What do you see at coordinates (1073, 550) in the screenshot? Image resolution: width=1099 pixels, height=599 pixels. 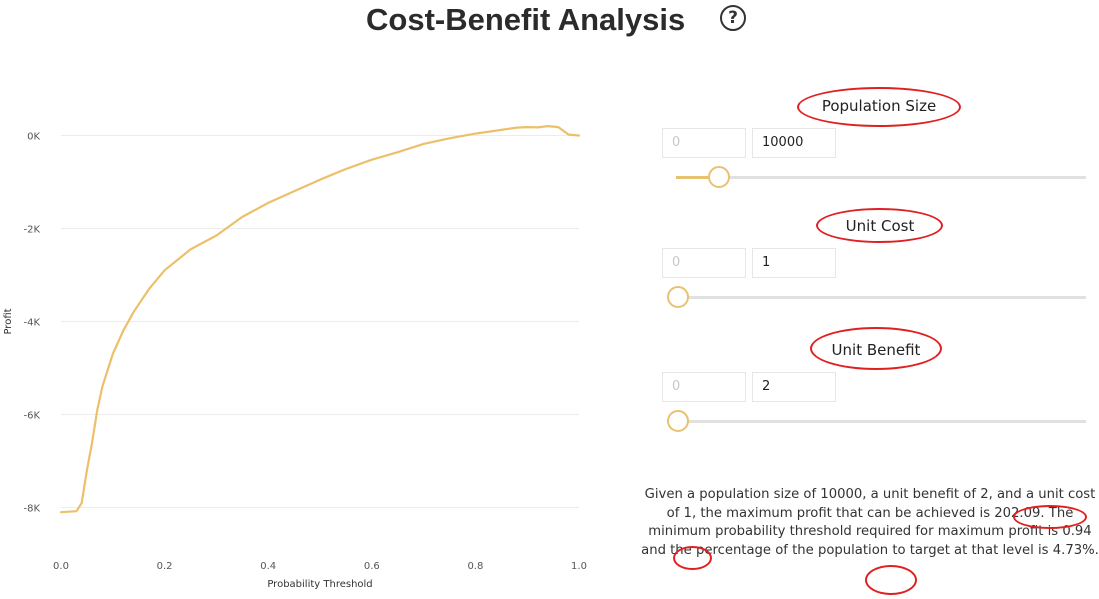 I see `percentage-value: 4.73%` at bounding box center [1073, 550].